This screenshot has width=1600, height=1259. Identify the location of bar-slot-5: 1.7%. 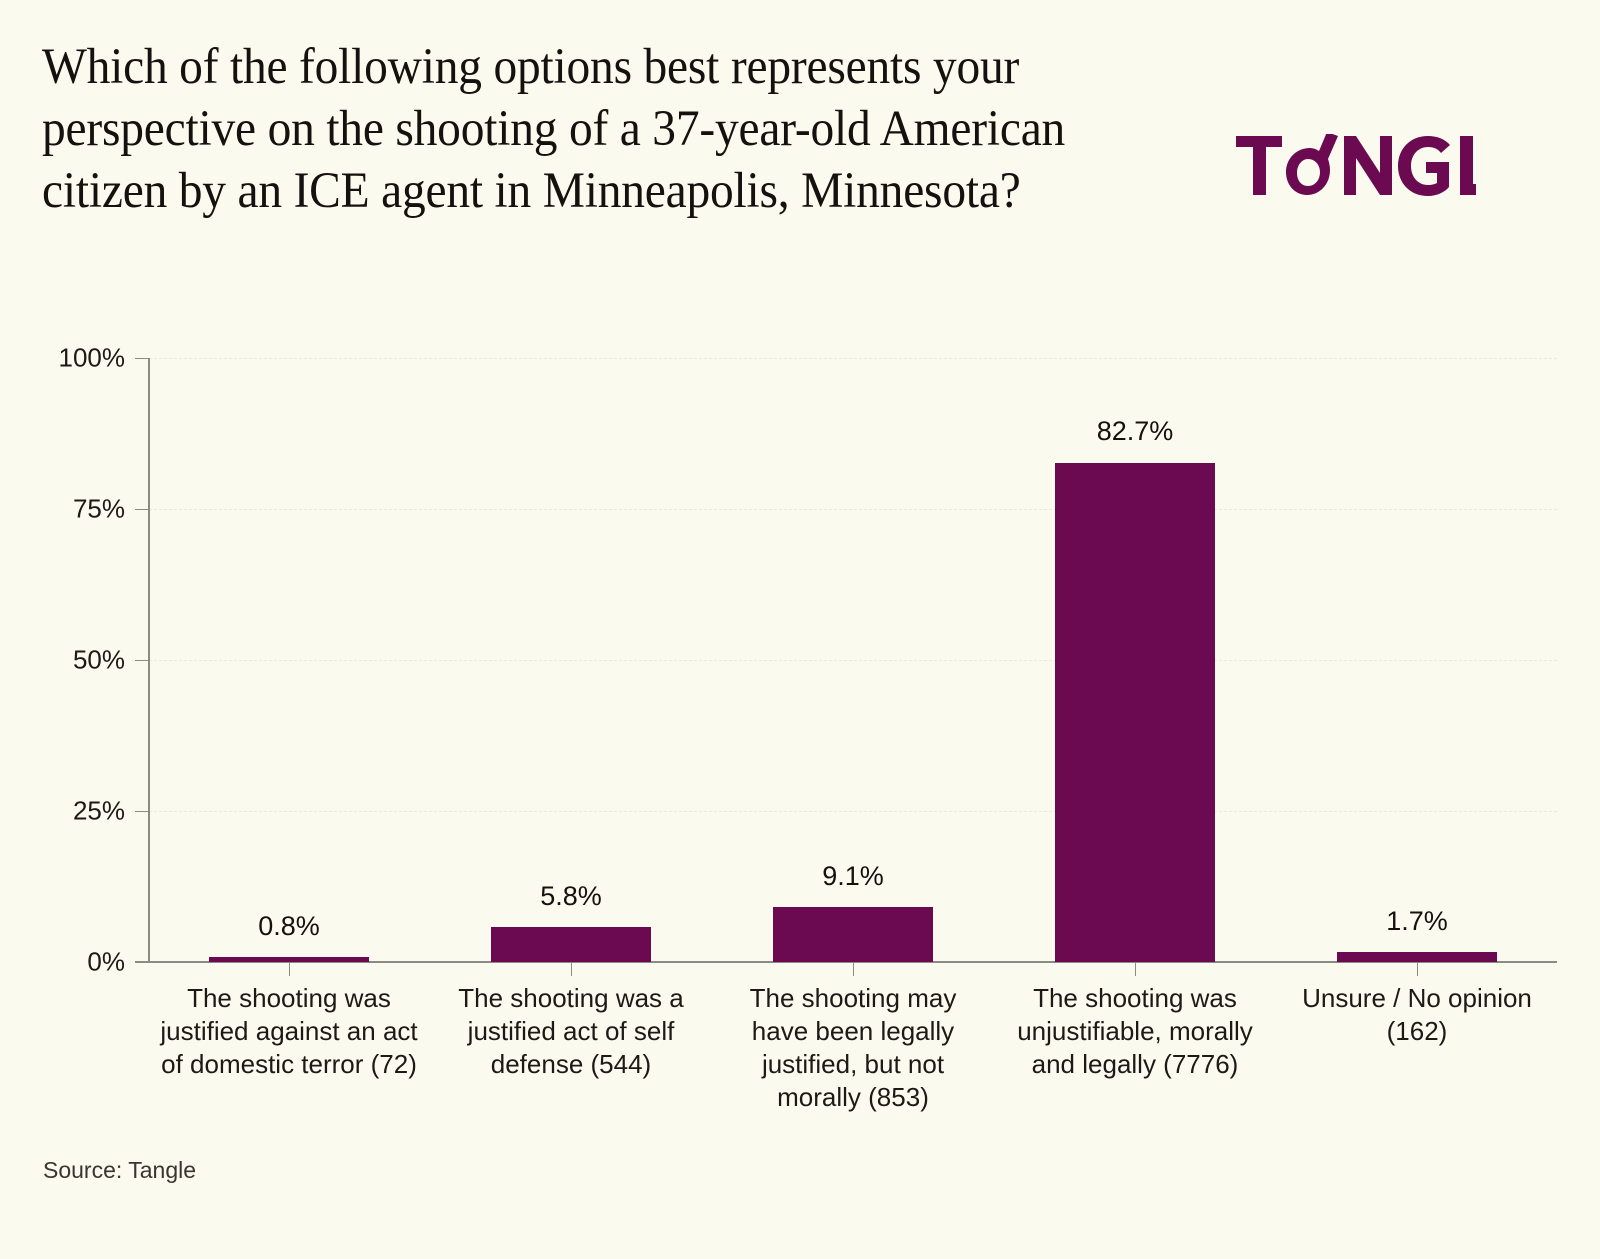
(1417, 481).